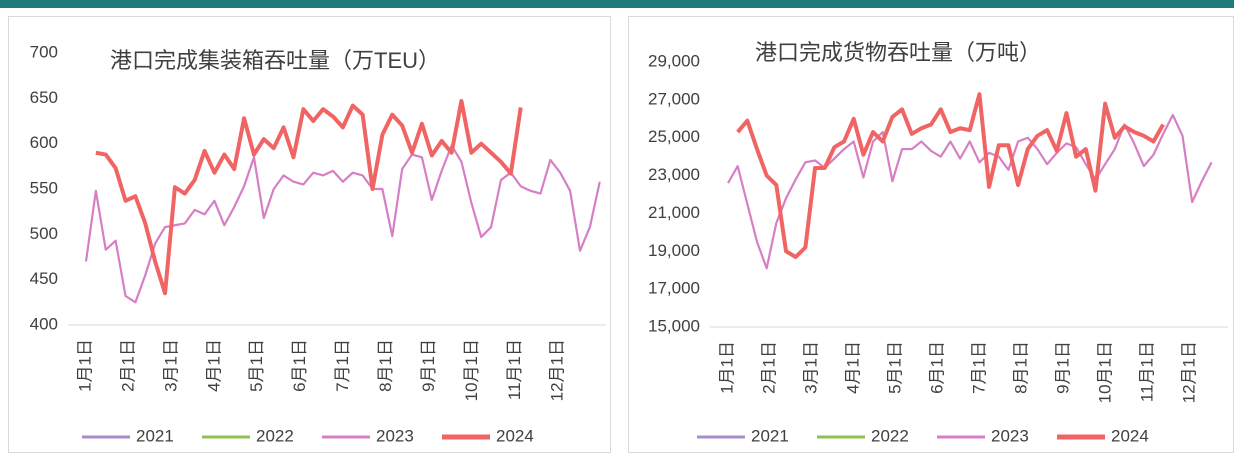 This screenshot has height=458, width=1234. I want to click on y-tick-label: 29,000, so click(674, 60).